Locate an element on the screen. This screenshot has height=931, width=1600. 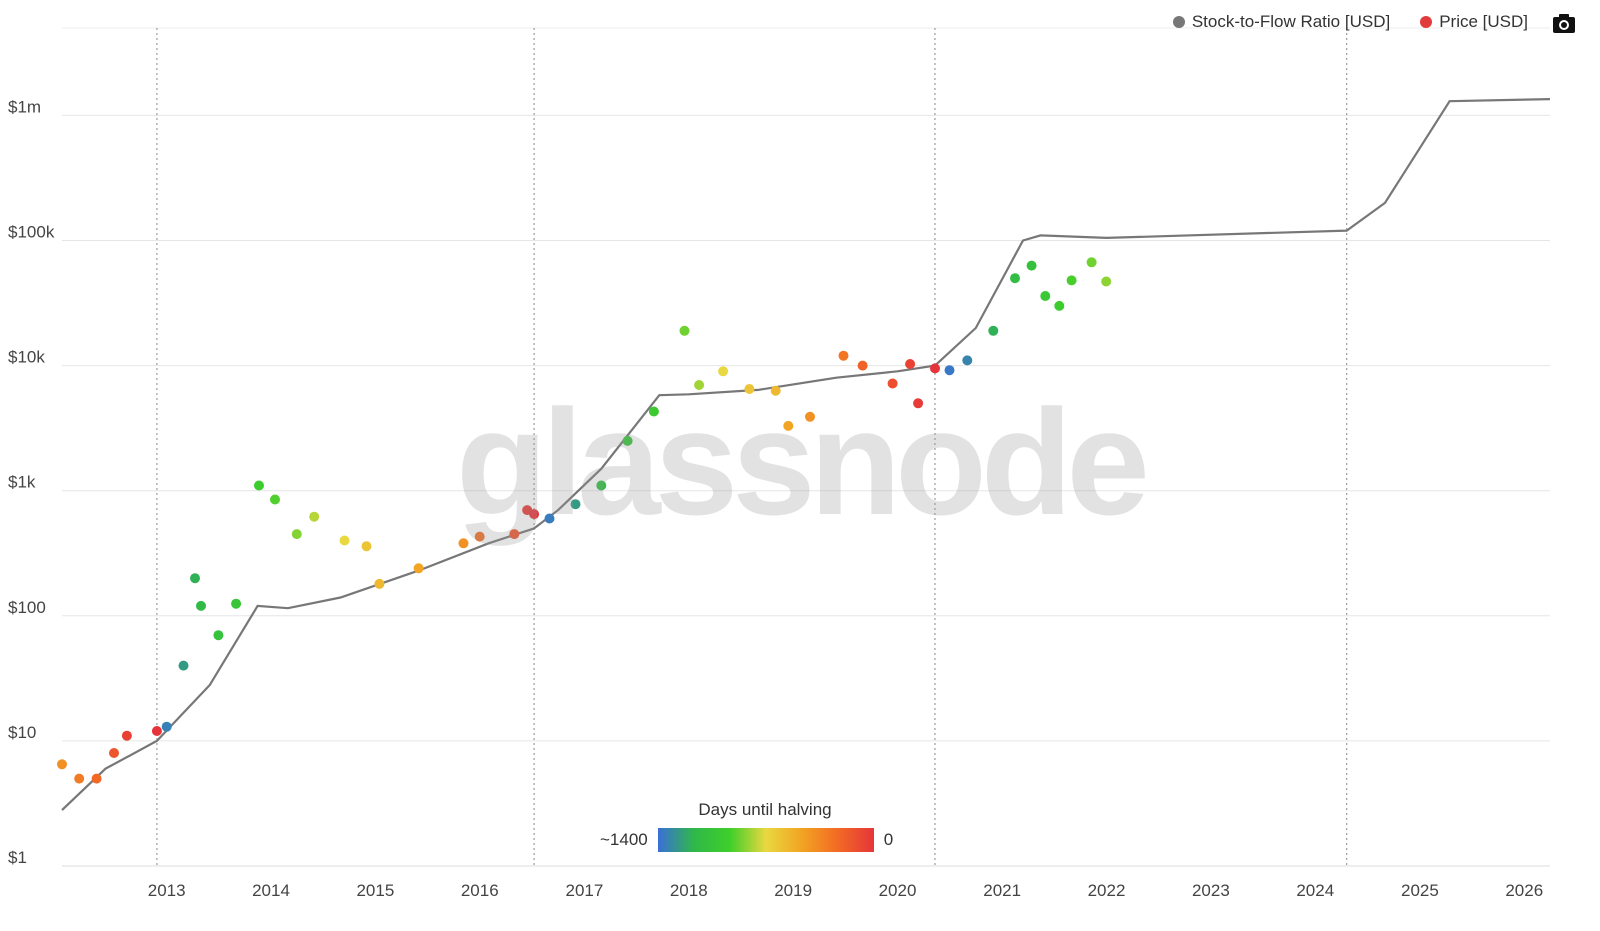
colorbar-min-label: ~1400 is located at coordinates (624, 839).